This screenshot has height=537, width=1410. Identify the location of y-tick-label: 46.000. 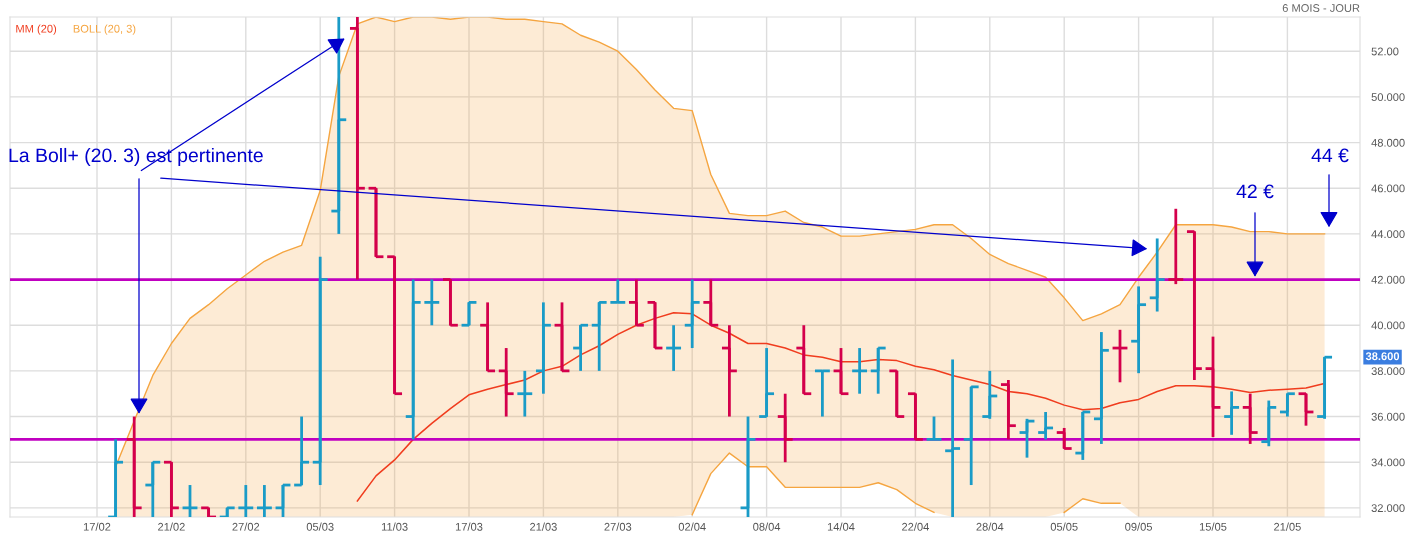
(1388, 188).